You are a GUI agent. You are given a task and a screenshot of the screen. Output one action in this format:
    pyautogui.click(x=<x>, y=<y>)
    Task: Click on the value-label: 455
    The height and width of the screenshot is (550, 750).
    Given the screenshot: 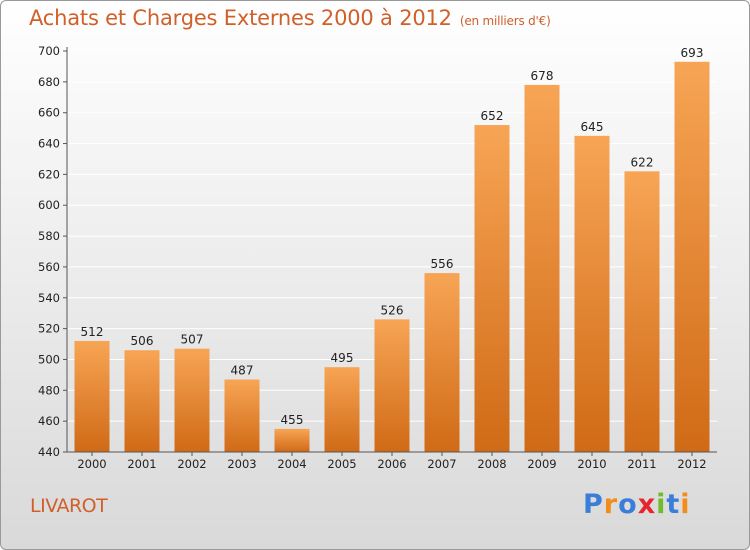 What is the action you would take?
    pyautogui.click(x=292, y=420)
    